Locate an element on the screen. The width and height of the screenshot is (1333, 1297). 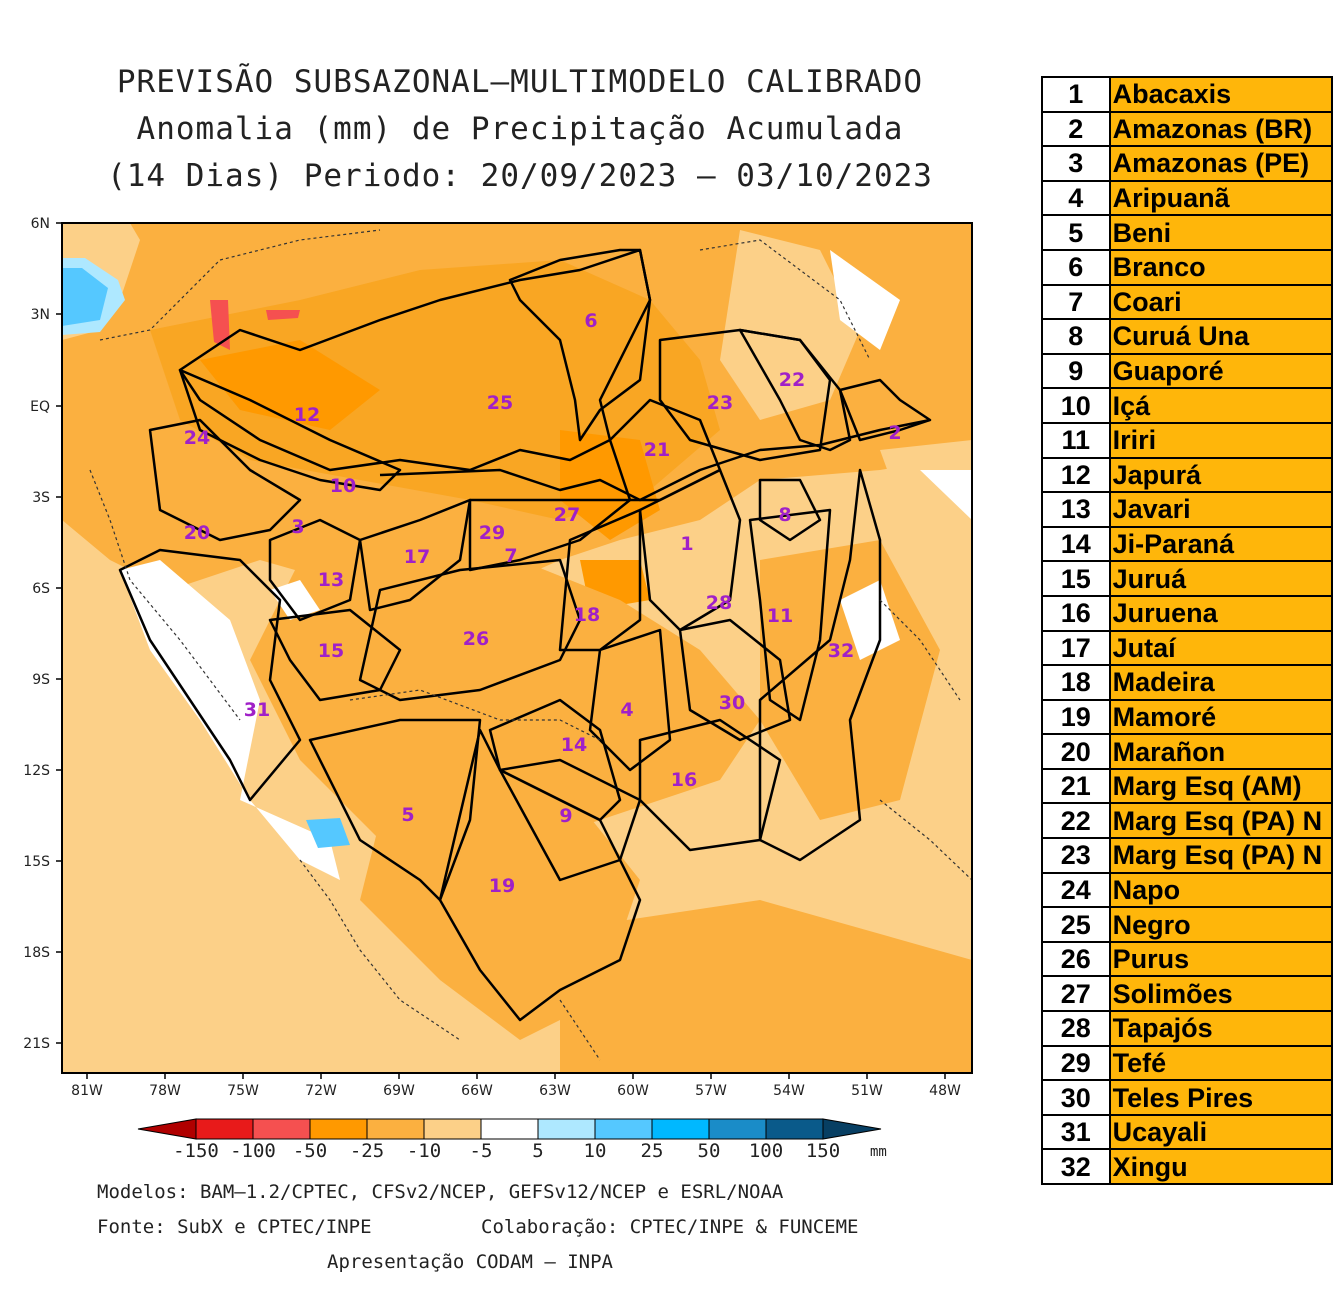
basin-number-label: 25 is located at coordinates (500, 403).